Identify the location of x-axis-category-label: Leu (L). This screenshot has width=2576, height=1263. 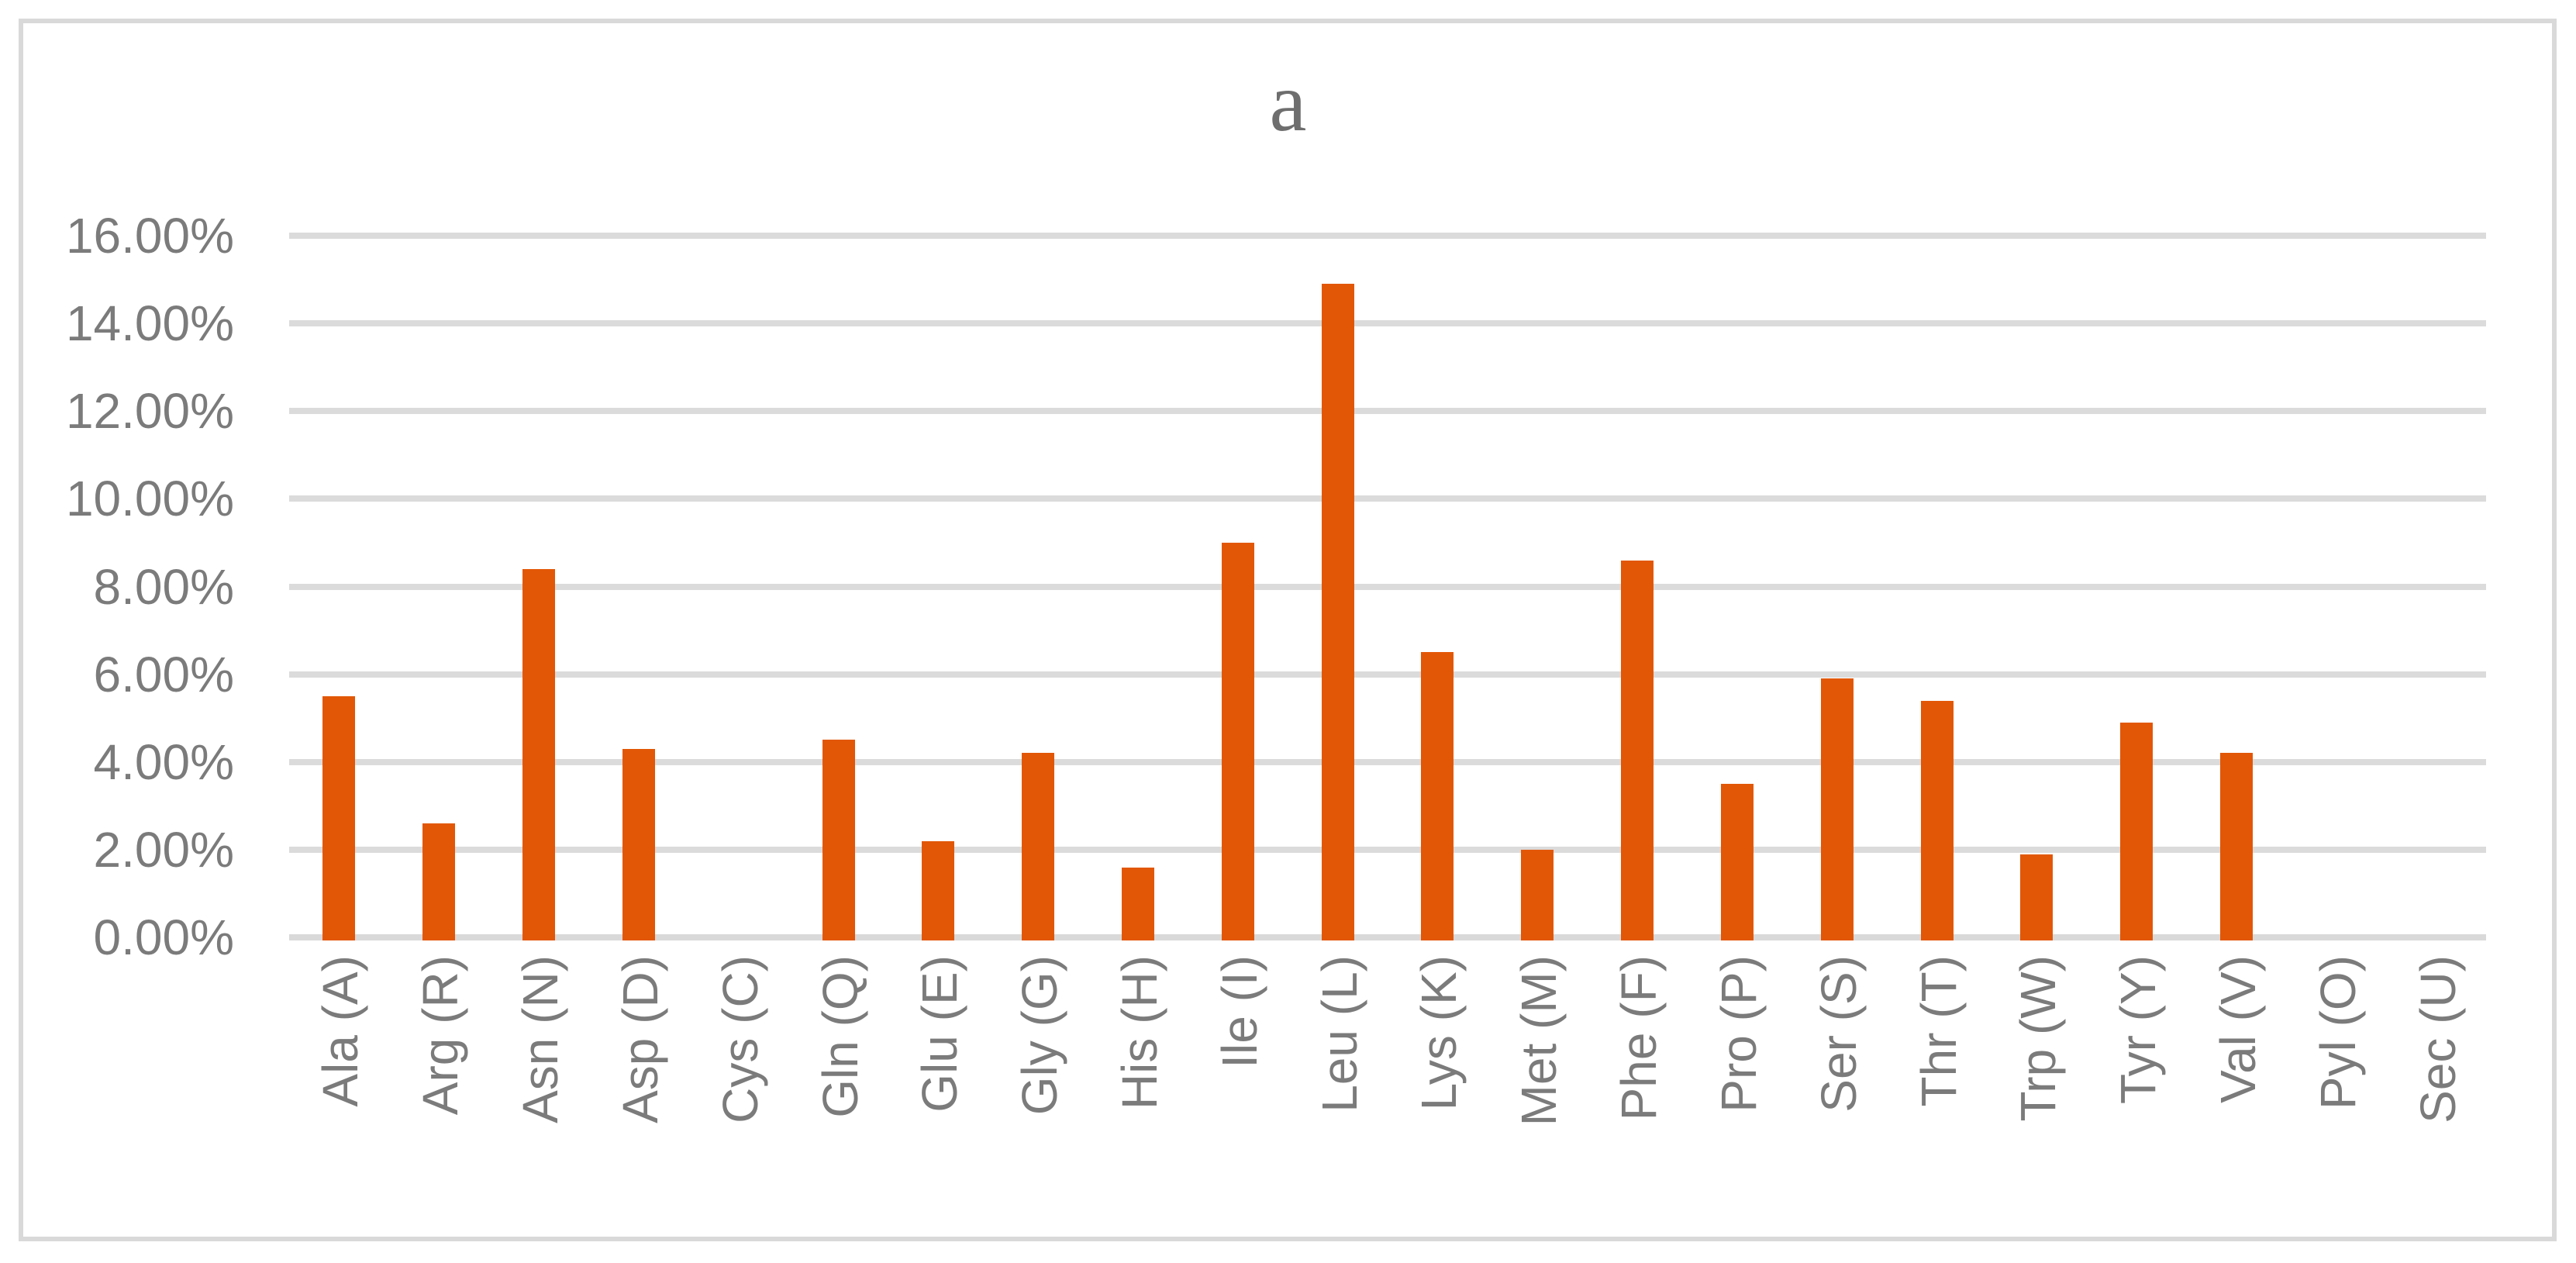
(1339, 1034).